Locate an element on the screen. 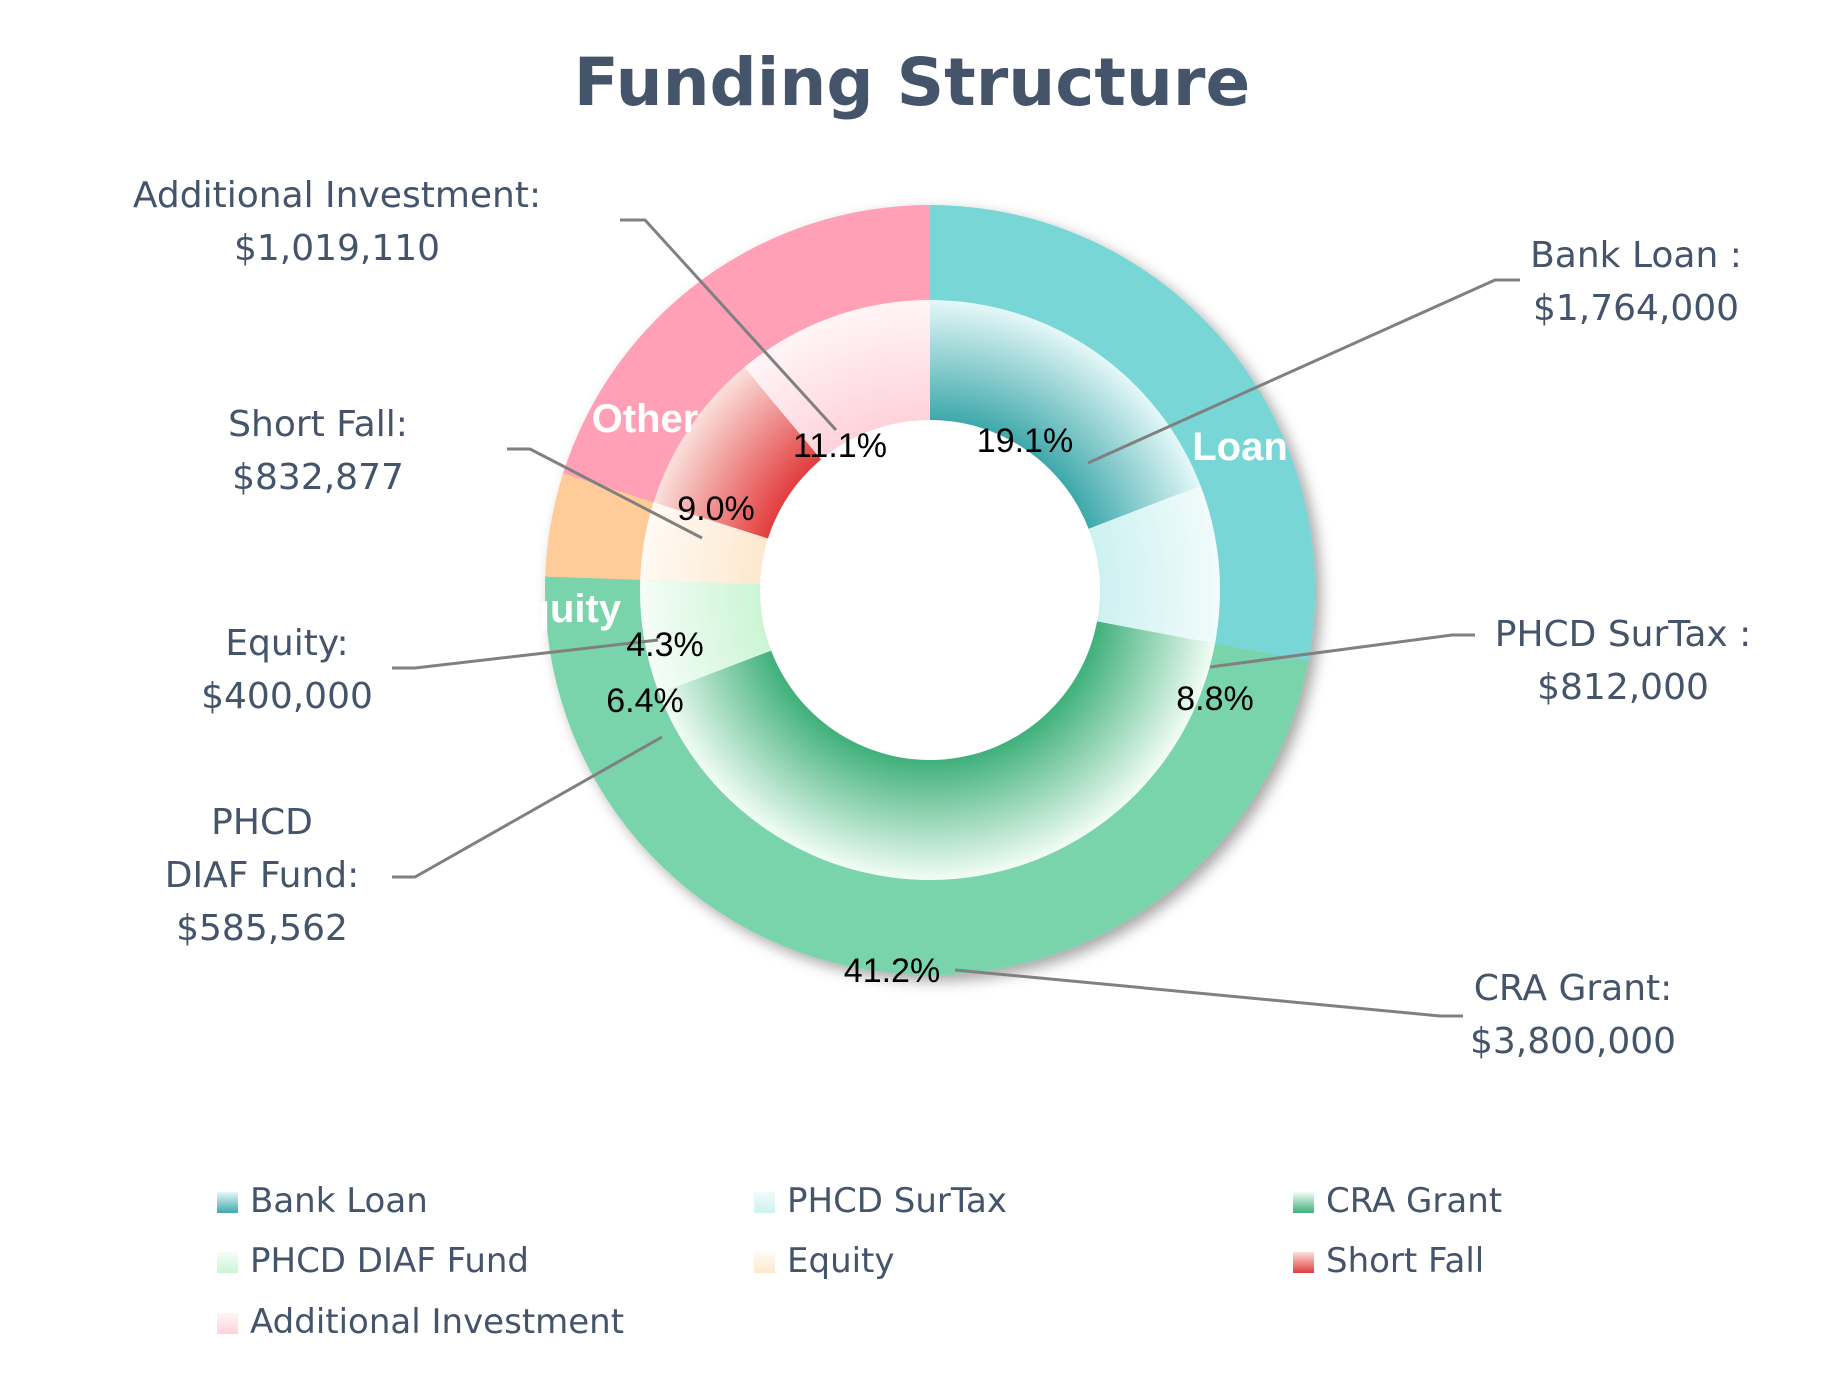 The image size is (1824, 1375). legend-item-additional-investment: Additional Investment is located at coordinates (420, 1322).